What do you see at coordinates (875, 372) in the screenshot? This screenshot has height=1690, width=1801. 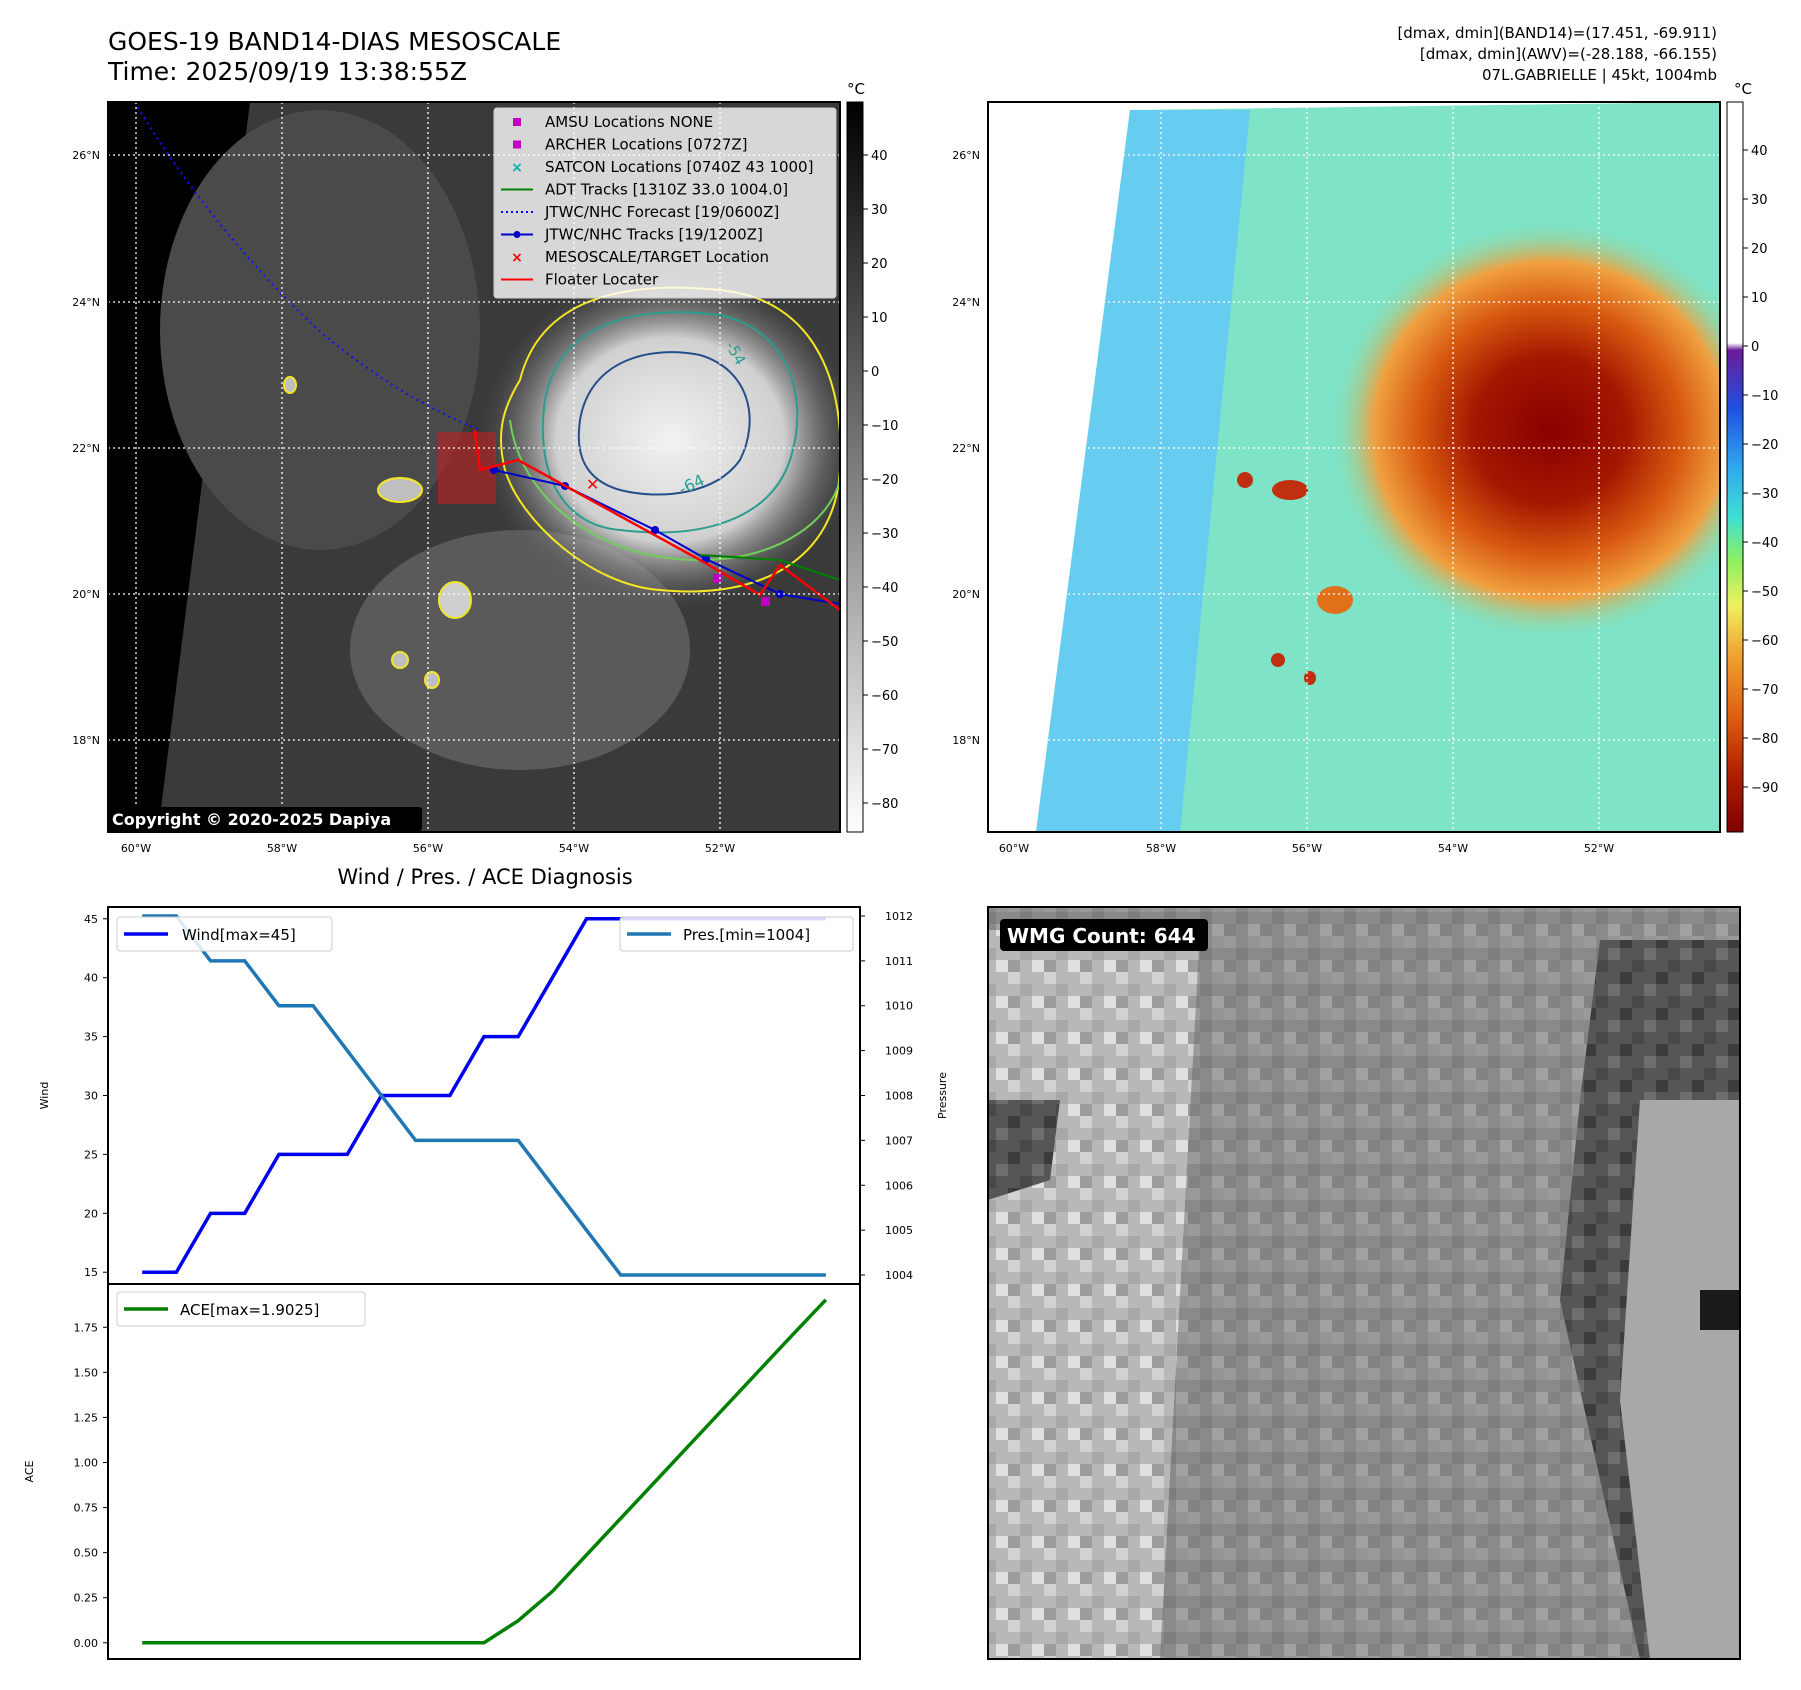 I see `colorbar-tick-label: 0` at bounding box center [875, 372].